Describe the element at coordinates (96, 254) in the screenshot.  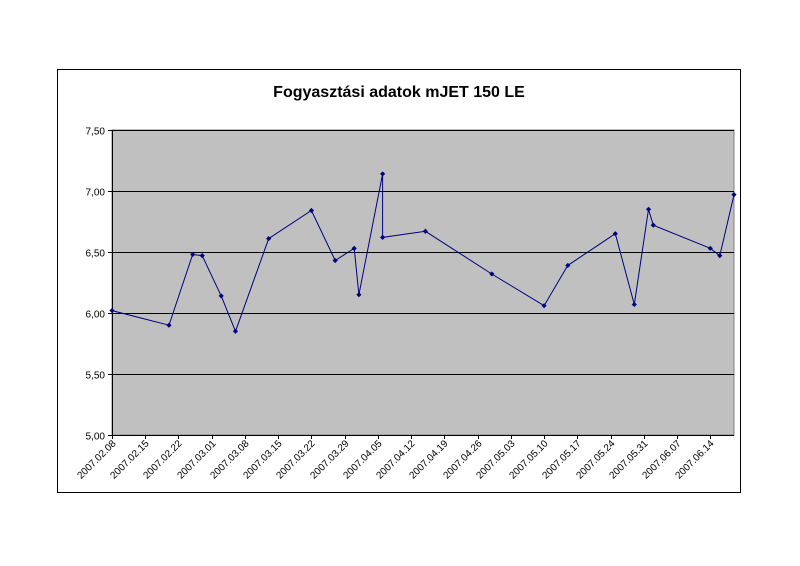
I see `y-tick-label: 6,50` at that location.